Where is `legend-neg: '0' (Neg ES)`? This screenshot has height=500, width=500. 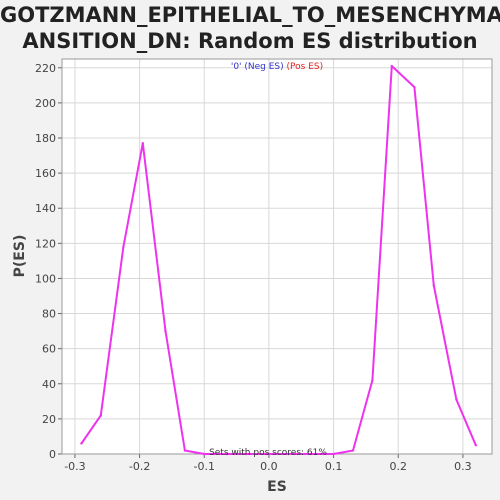 legend-neg: '0' (Neg ES) is located at coordinates (257, 67).